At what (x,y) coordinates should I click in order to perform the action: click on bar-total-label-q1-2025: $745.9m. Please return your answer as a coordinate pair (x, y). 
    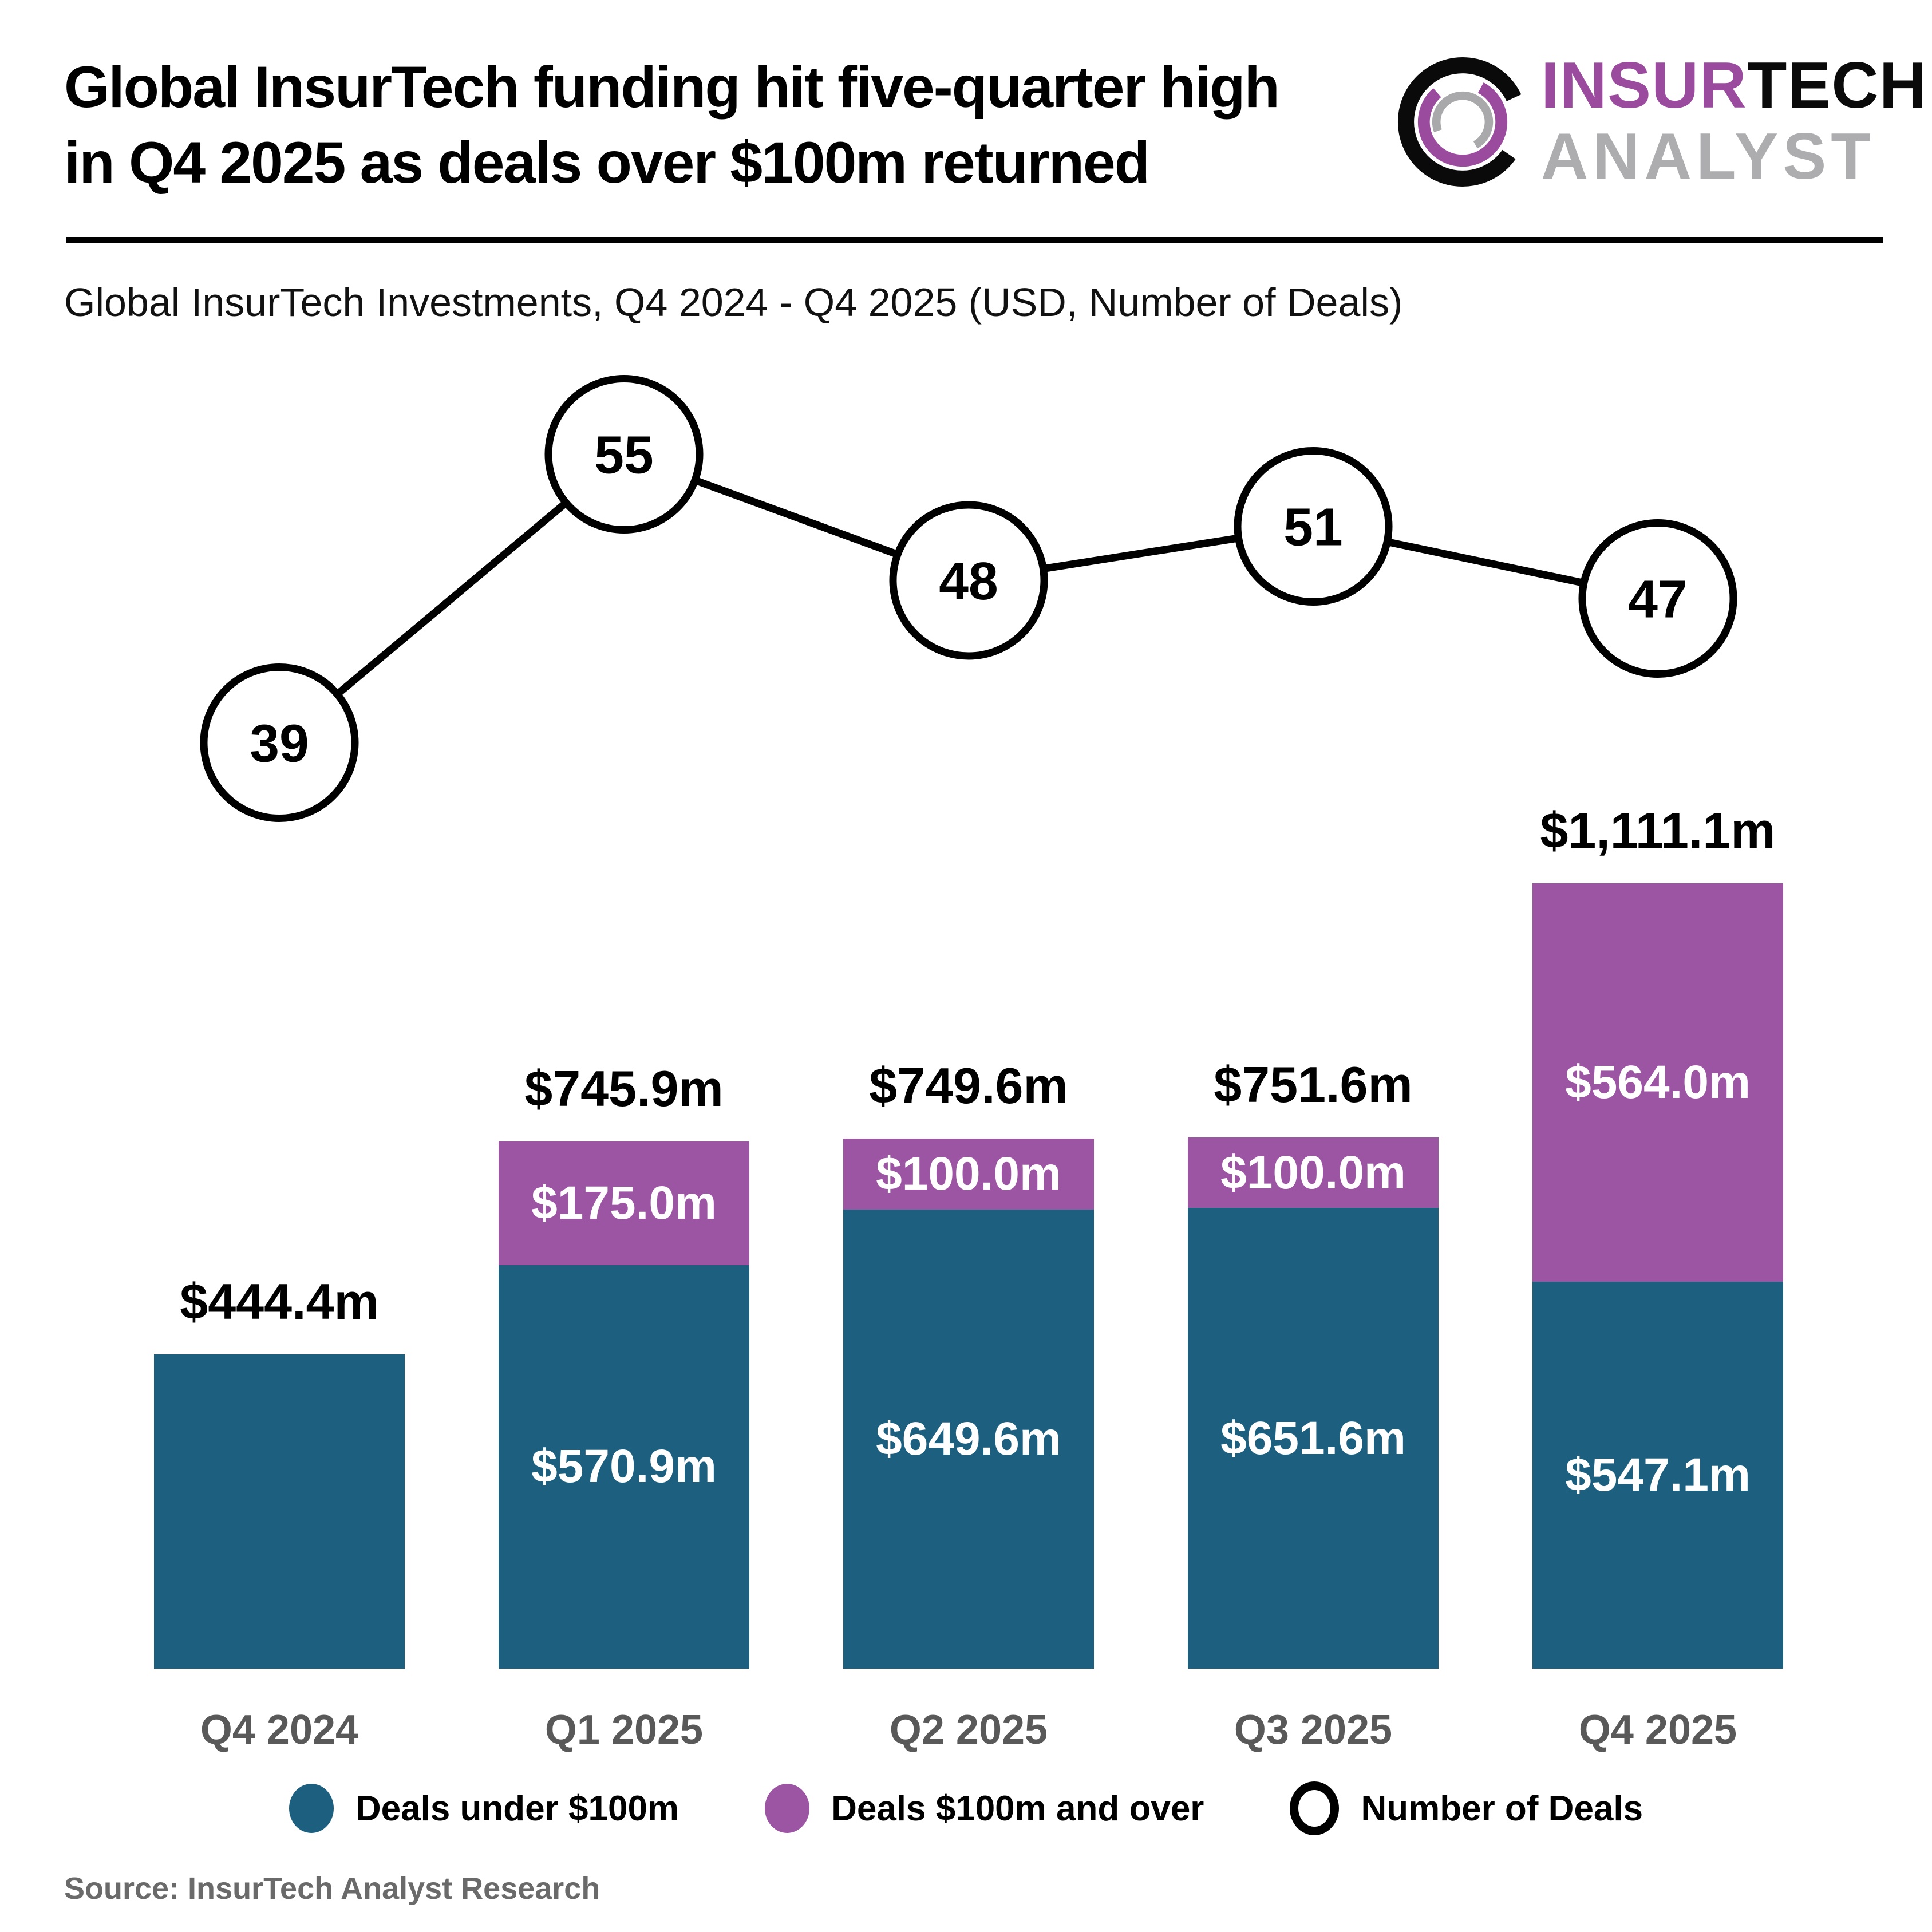
    Looking at the image, I should click on (624, 1088).